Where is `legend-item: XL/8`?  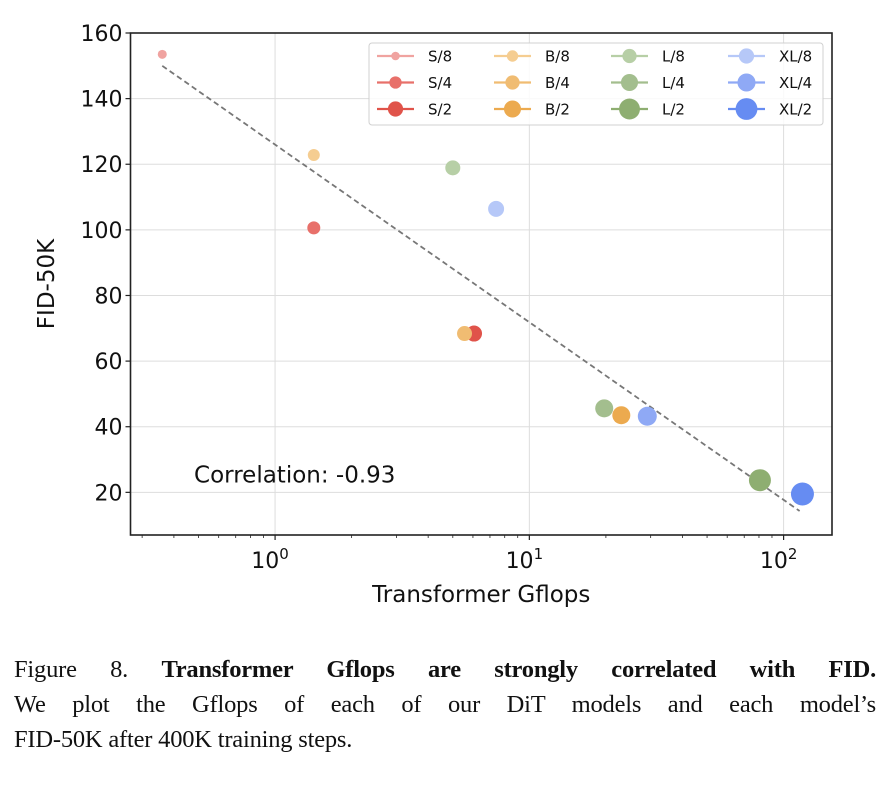
legend-item: XL/8 is located at coordinates (770, 57).